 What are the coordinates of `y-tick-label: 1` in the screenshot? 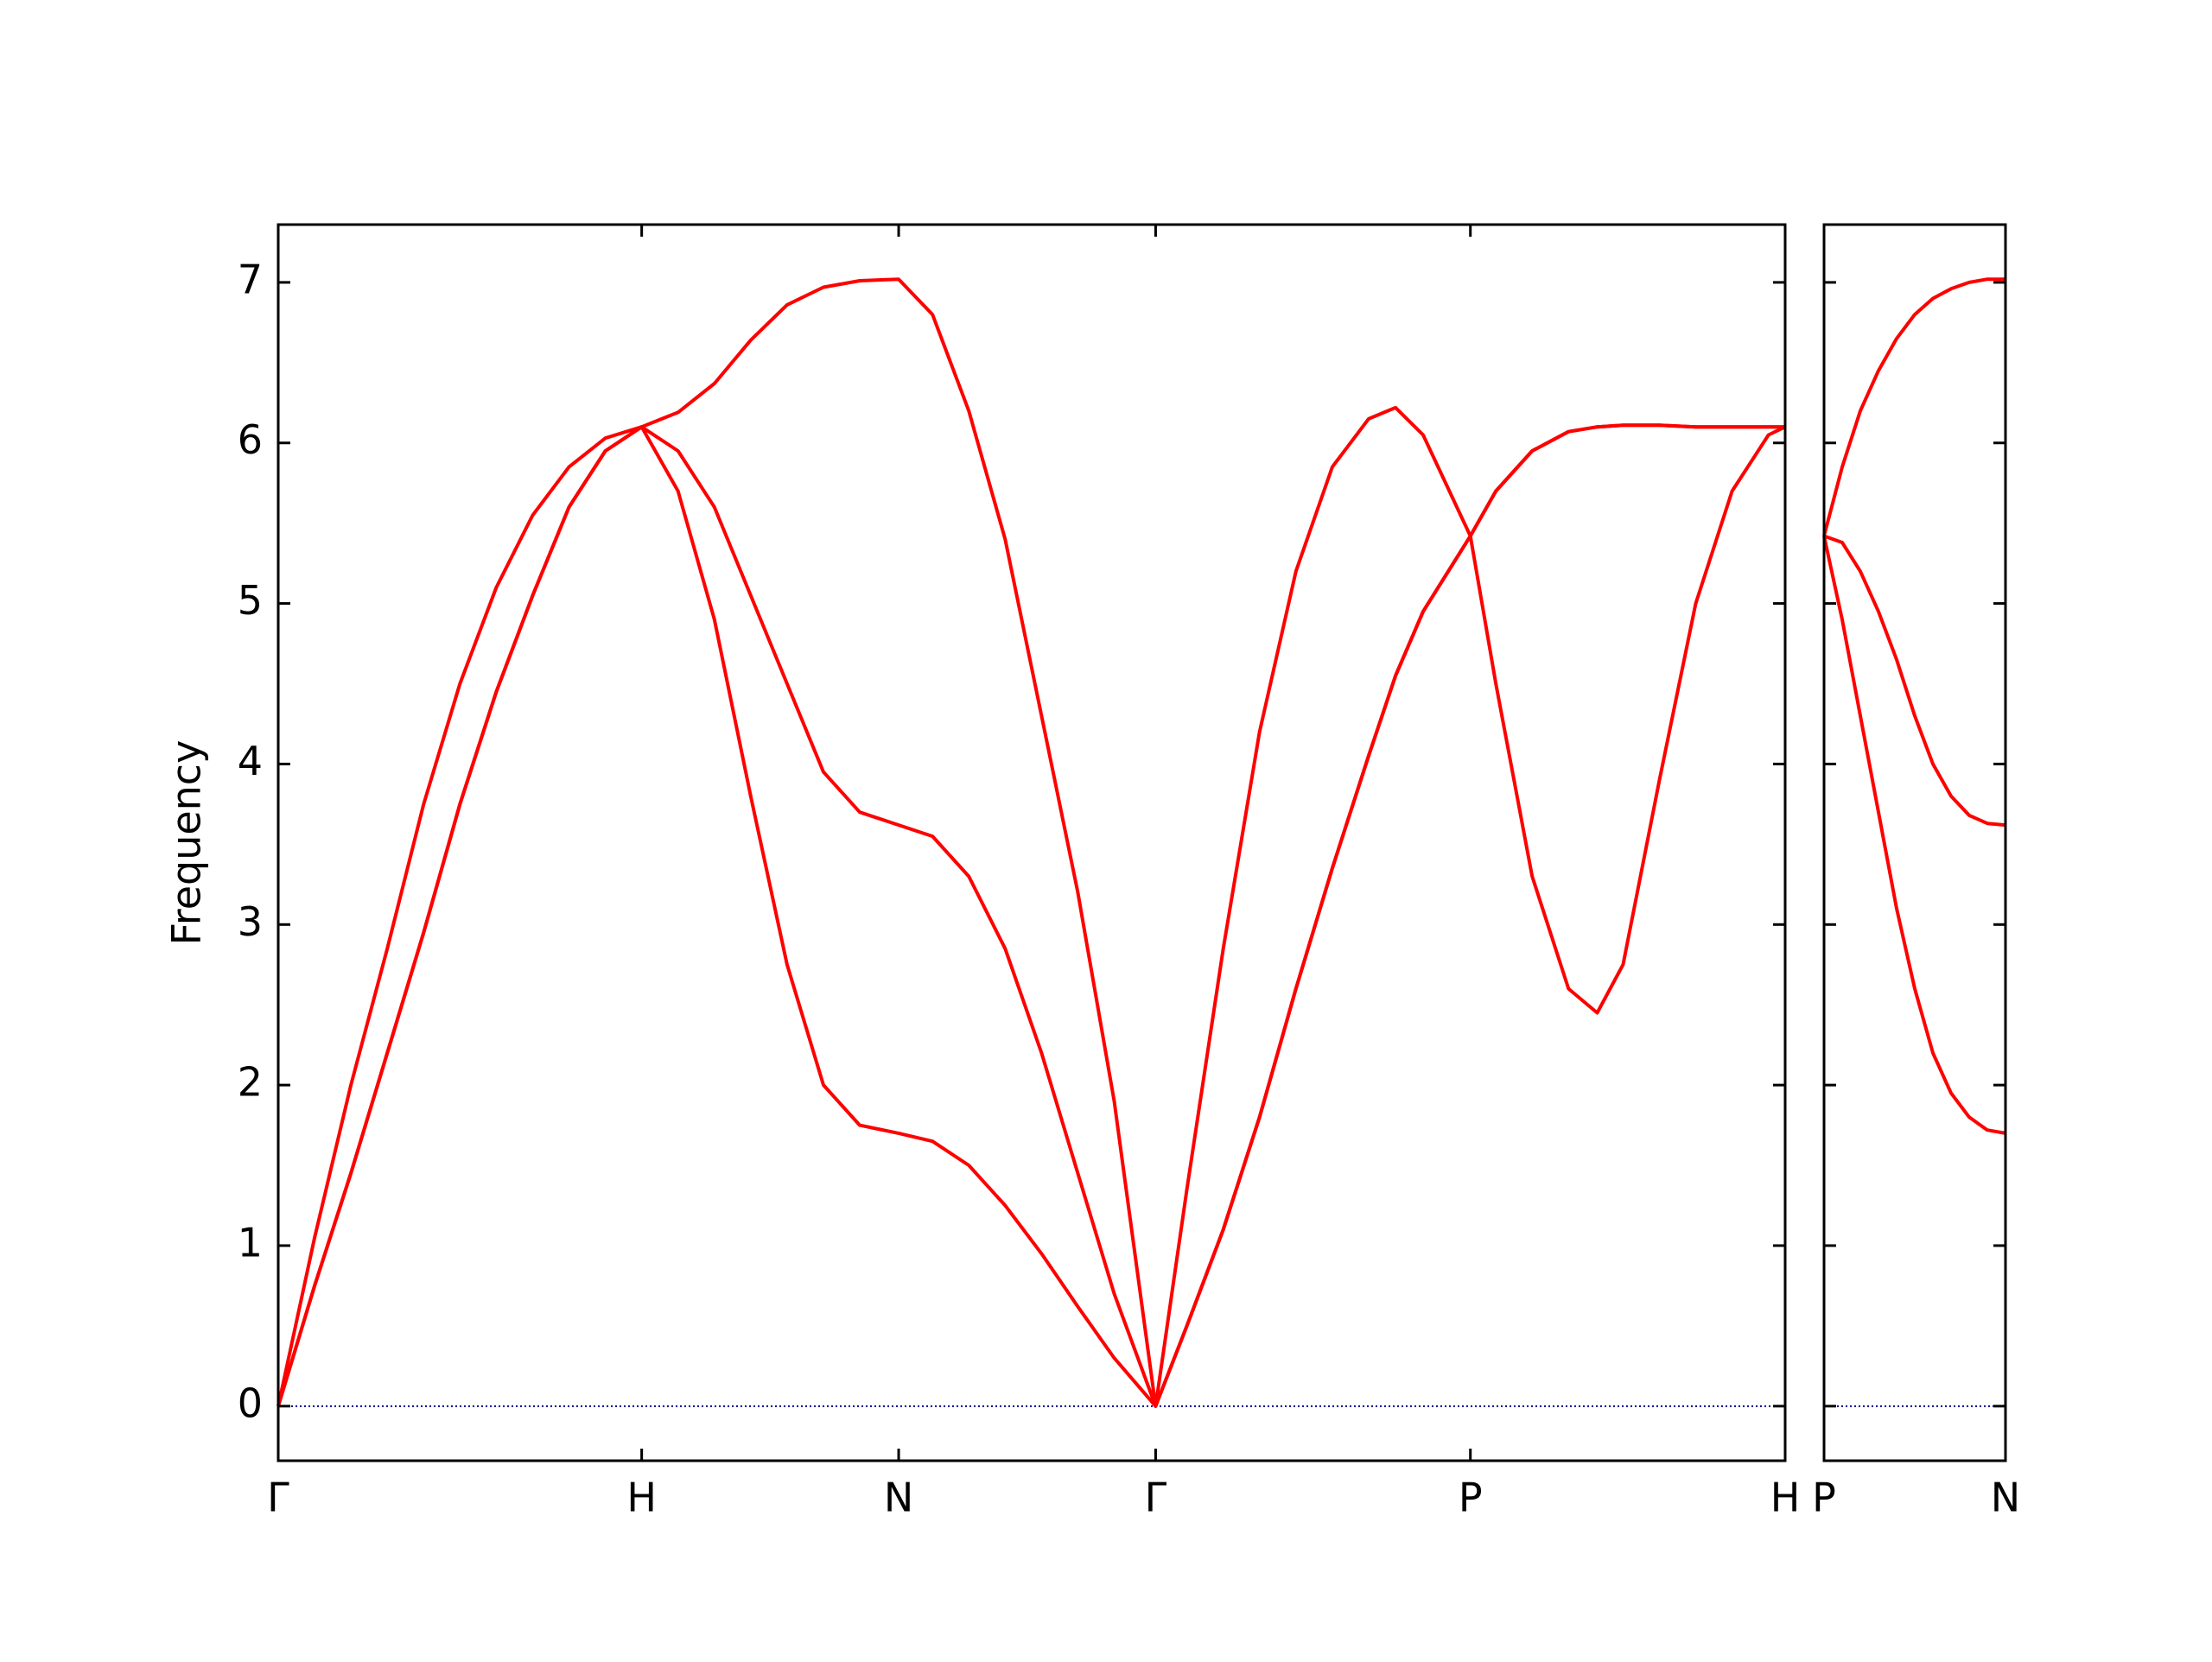 It's located at (250, 1242).